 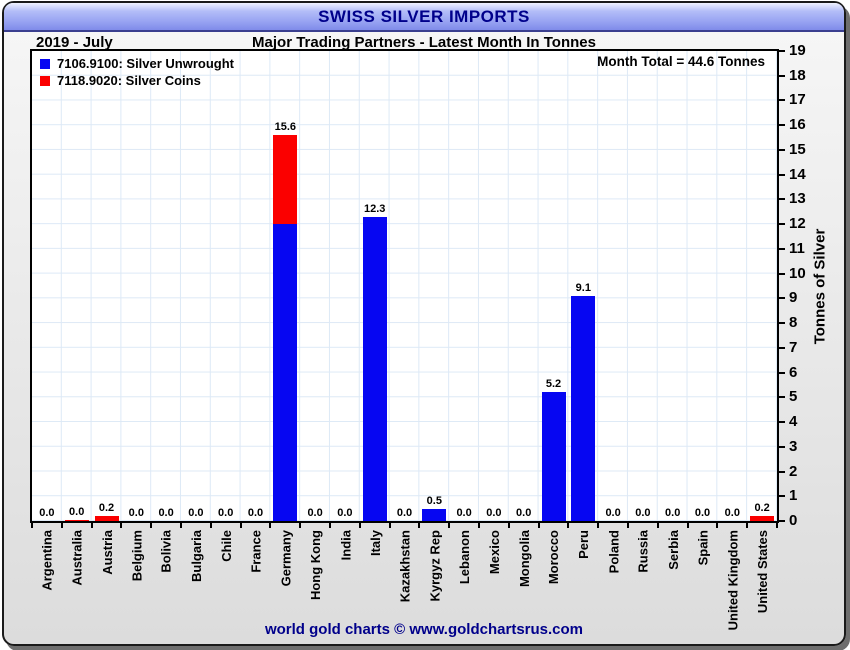 What do you see at coordinates (77, 558) in the screenshot?
I see `x-axis-label: Australia` at bounding box center [77, 558].